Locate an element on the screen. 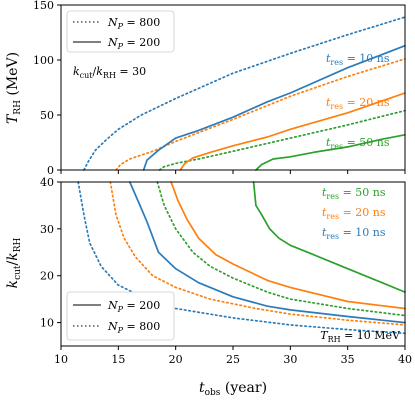 This screenshot has width=415, height=400. bottom-x-tick-label: 25 is located at coordinates (233, 359).